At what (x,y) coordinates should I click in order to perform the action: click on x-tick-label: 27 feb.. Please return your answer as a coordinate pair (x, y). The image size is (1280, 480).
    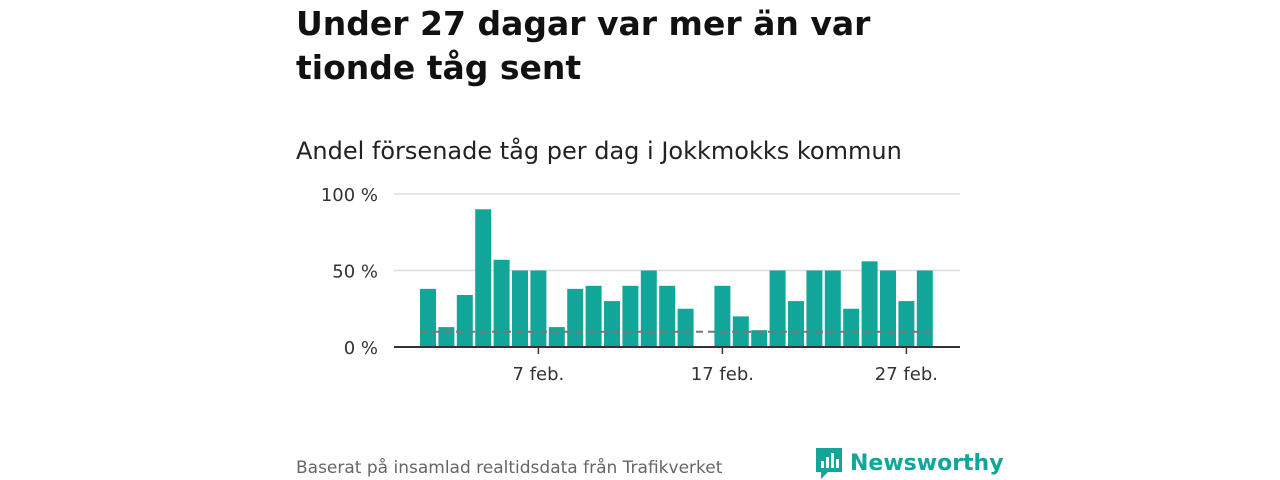
    Looking at the image, I should click on (906, 374).